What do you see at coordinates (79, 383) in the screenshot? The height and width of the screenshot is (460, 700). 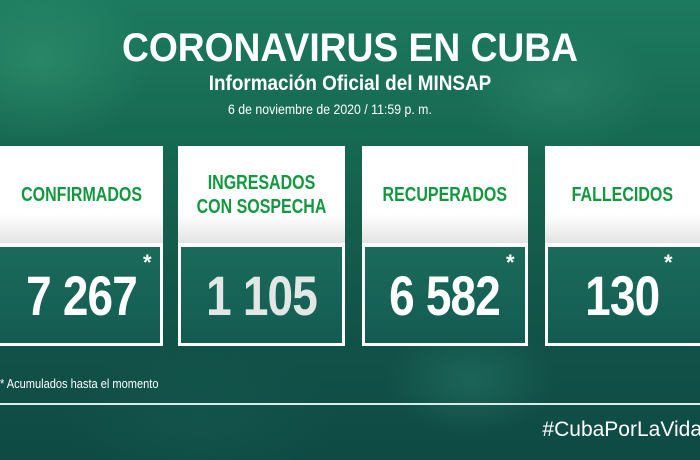 I see `footnote: * Acumulados hasta el momento` at bounding box center [79, 383].